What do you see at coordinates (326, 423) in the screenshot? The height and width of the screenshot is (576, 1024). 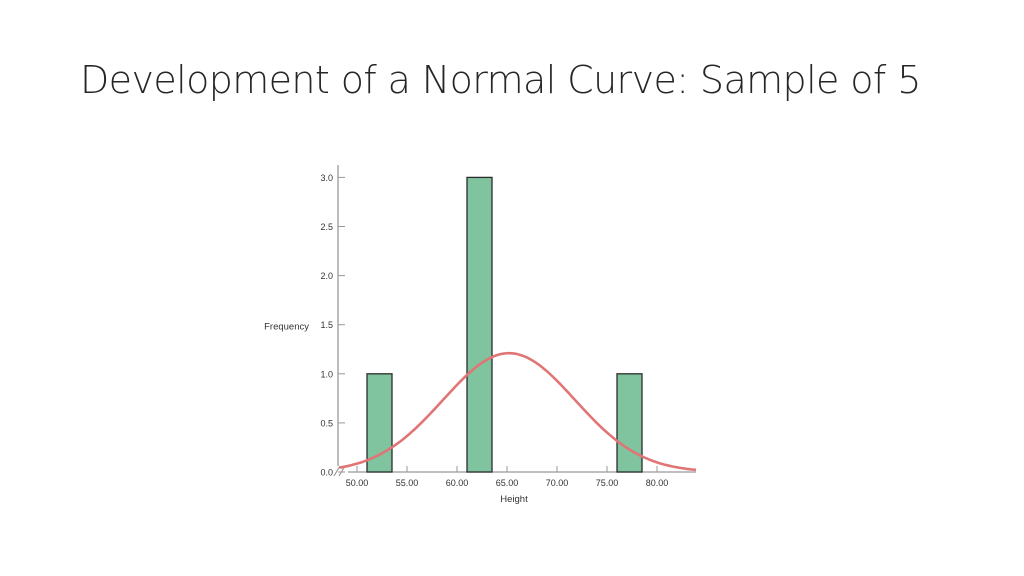 I see `y-tick-label: 0.5` at bounding box center [326, 423].